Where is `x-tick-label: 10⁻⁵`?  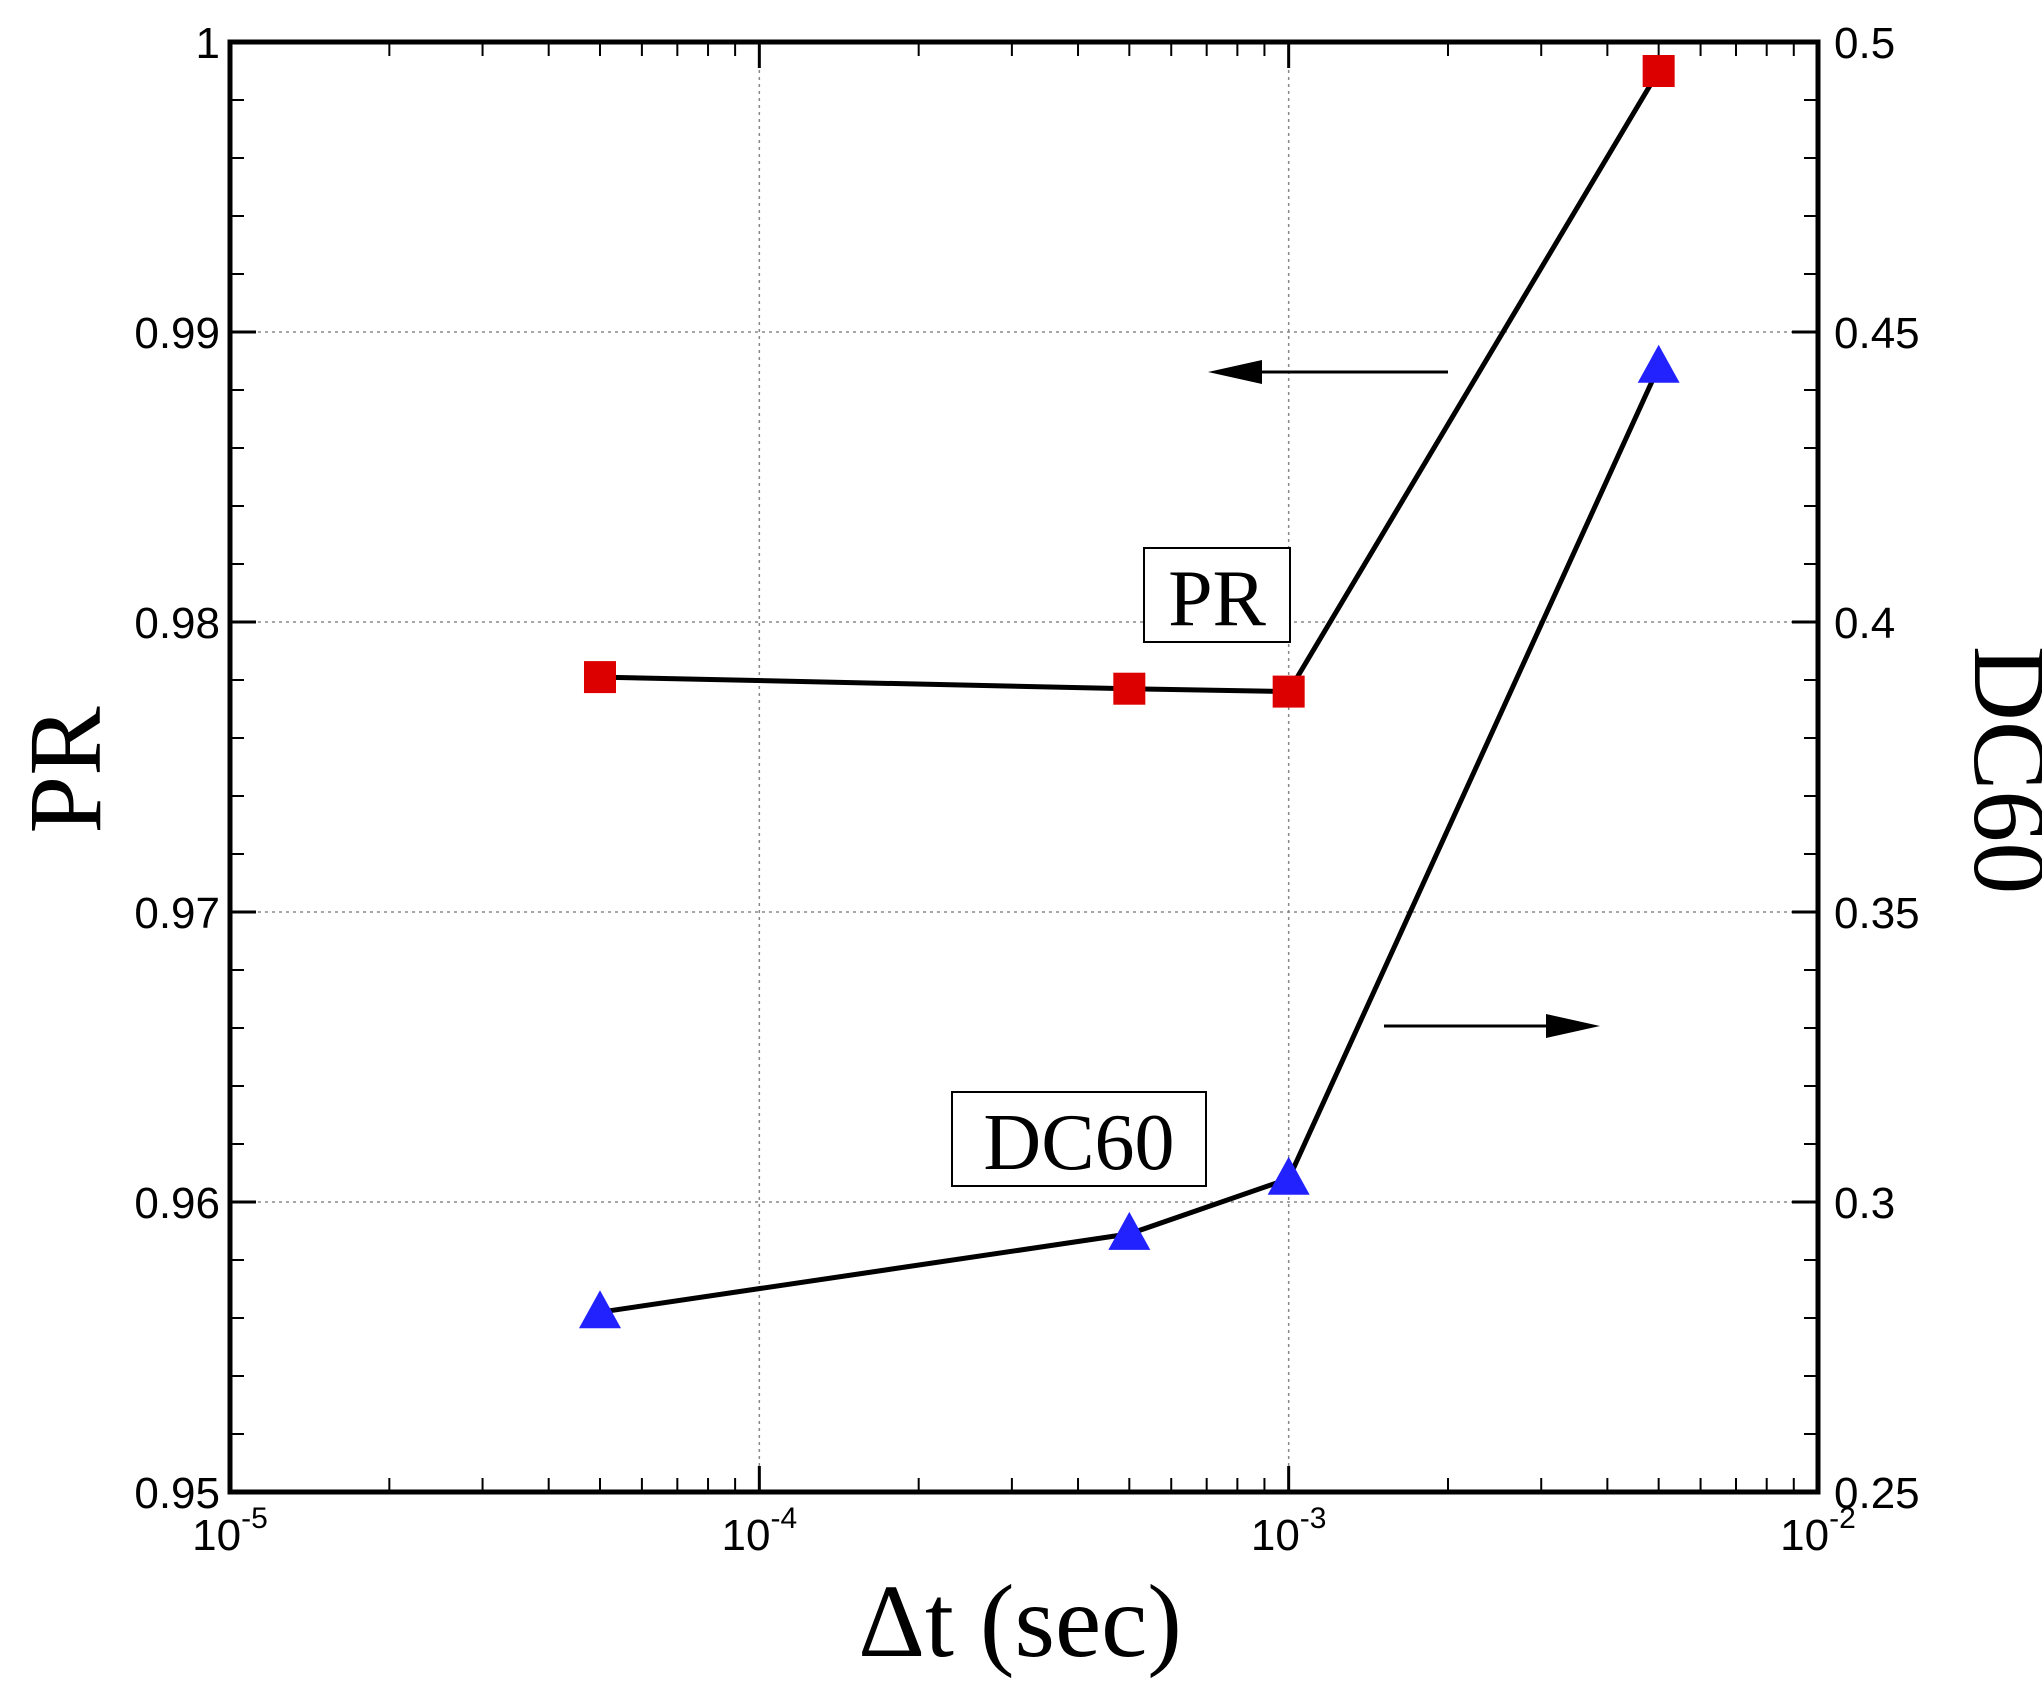 x-tick-label: 10⁻⁵ is located at coordinates (230, 1531).